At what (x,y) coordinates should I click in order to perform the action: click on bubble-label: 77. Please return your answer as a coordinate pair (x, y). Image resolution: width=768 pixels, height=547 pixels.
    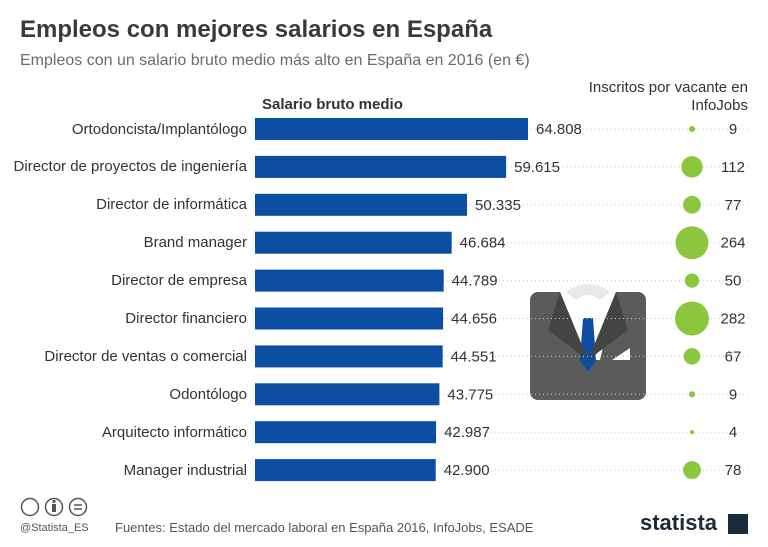
    Looking at the image, I should click on (733, 205).